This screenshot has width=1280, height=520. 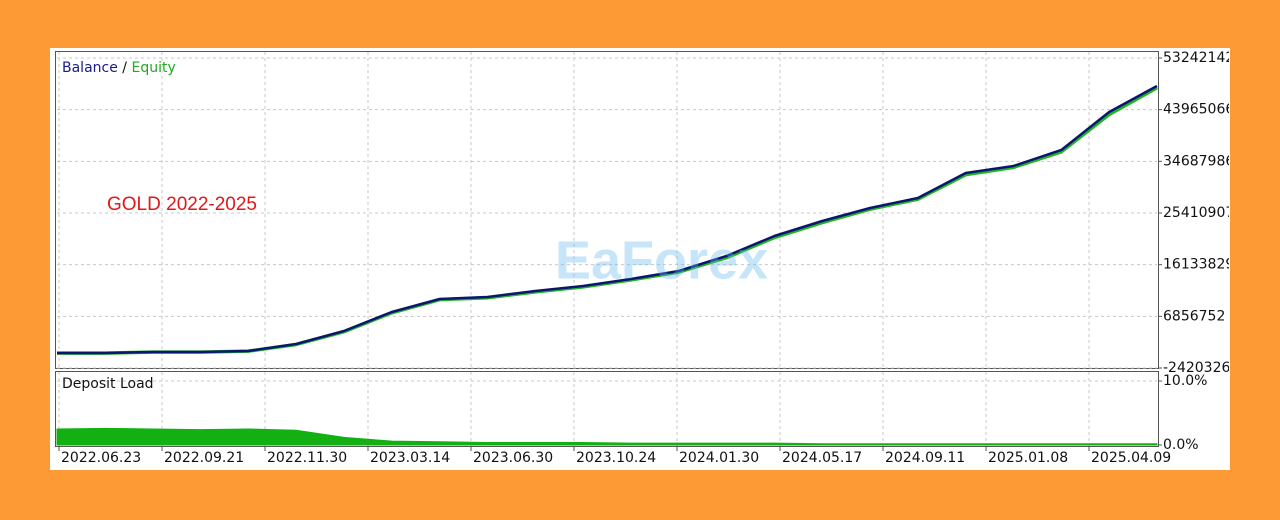 I want to click on x-tick-label: 2024.09.11, so click(x=925, y=458).